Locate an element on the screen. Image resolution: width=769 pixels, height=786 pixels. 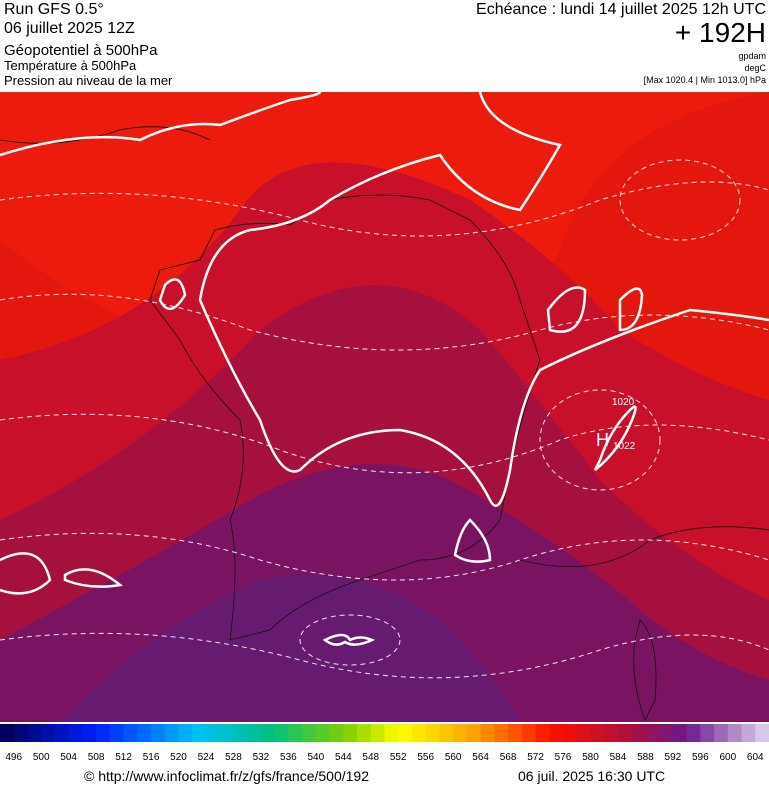
colorbar-label: 588 is located at coordinates (645, 757).